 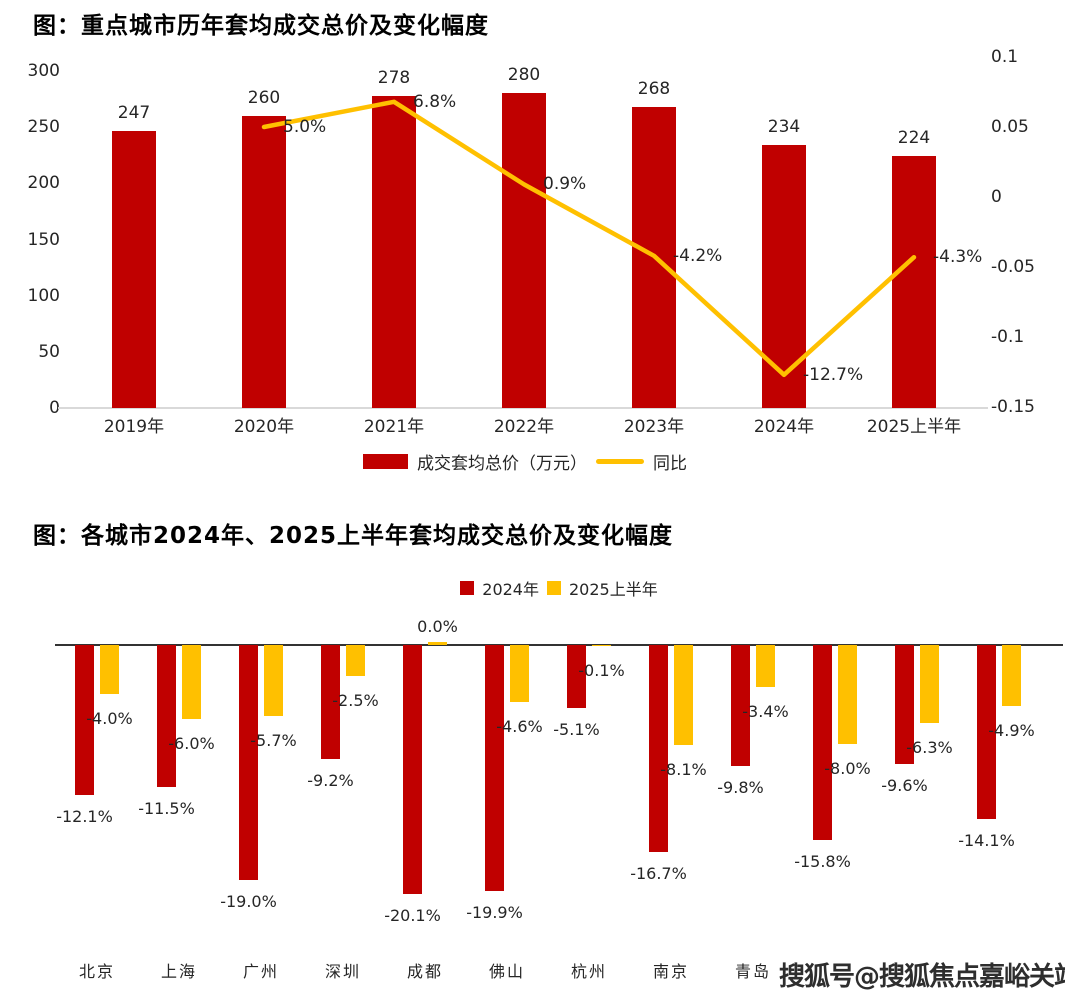 What do you see at coordinates (435, 101) in the screenshot?
I see `yoy-value-label: 6.8%` at bounding box center [435, 101].